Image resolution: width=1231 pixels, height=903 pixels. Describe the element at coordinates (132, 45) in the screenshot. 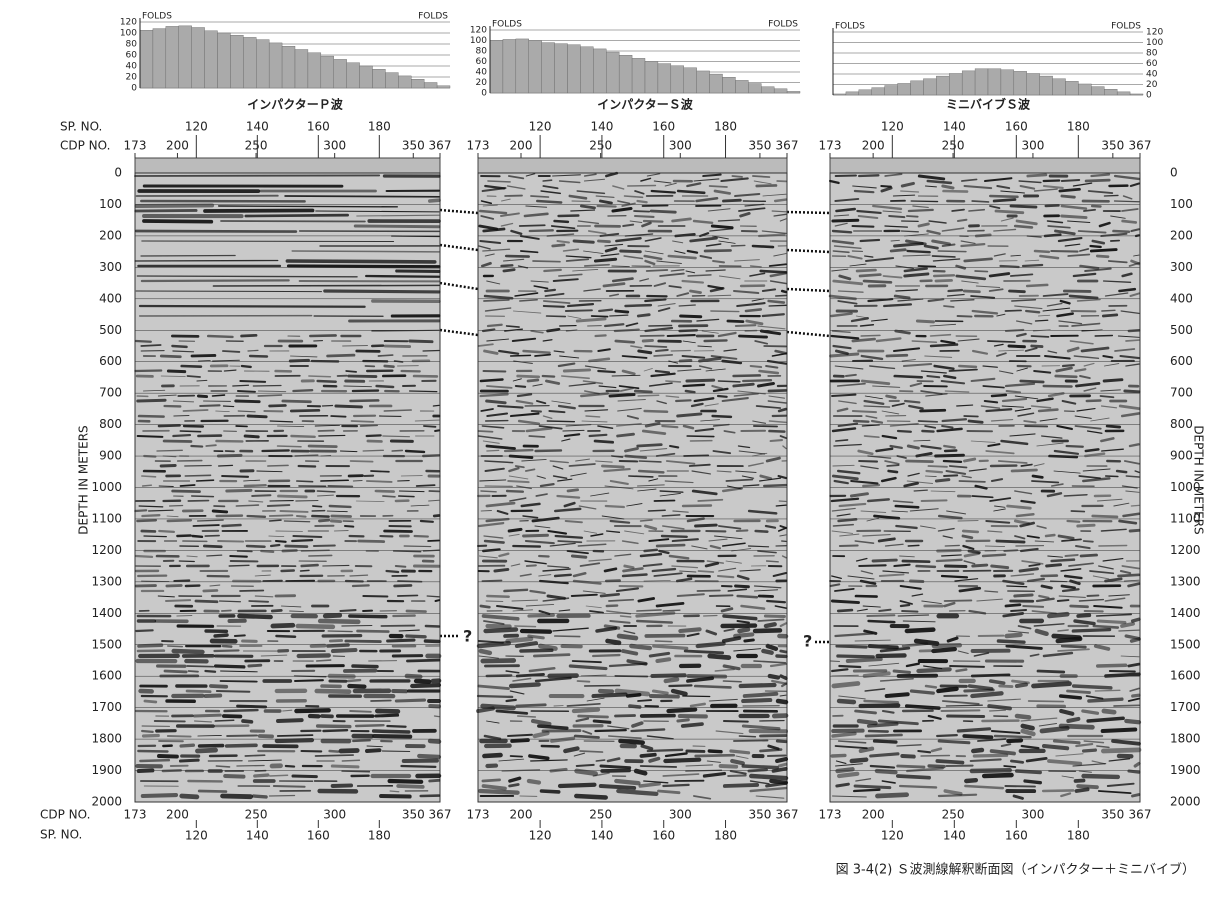

I see `fold-tick-label: 80` at that location.